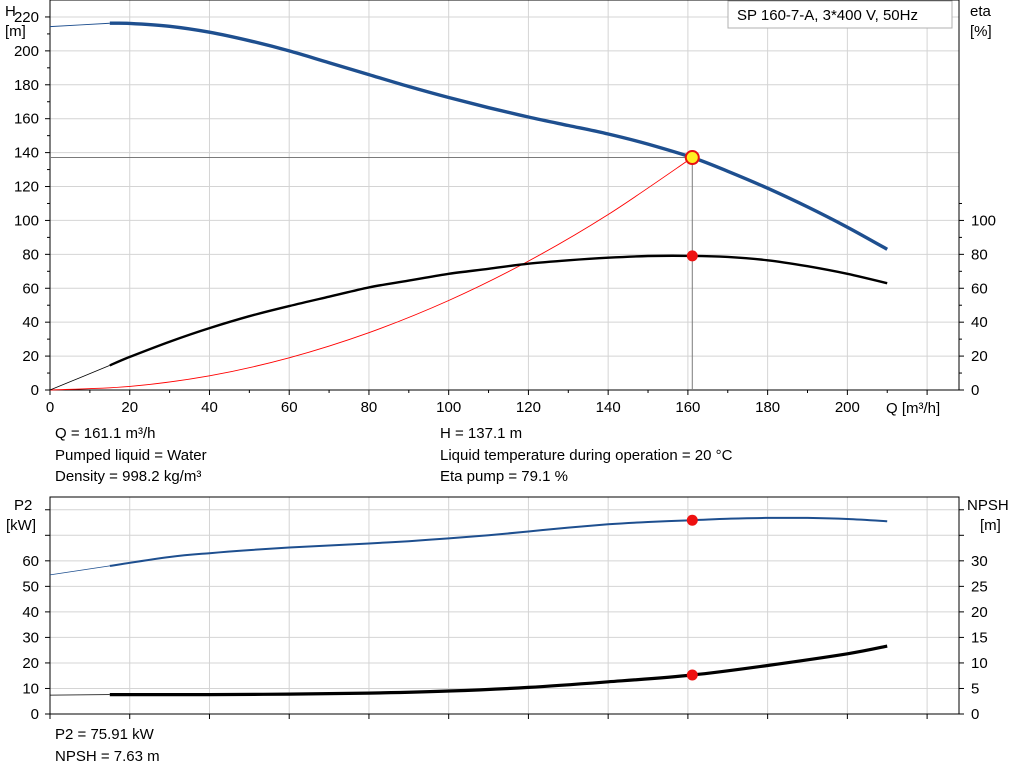 The image size is (1024, 781). I want to click on h-tick-label: 200, so click(26, 51).